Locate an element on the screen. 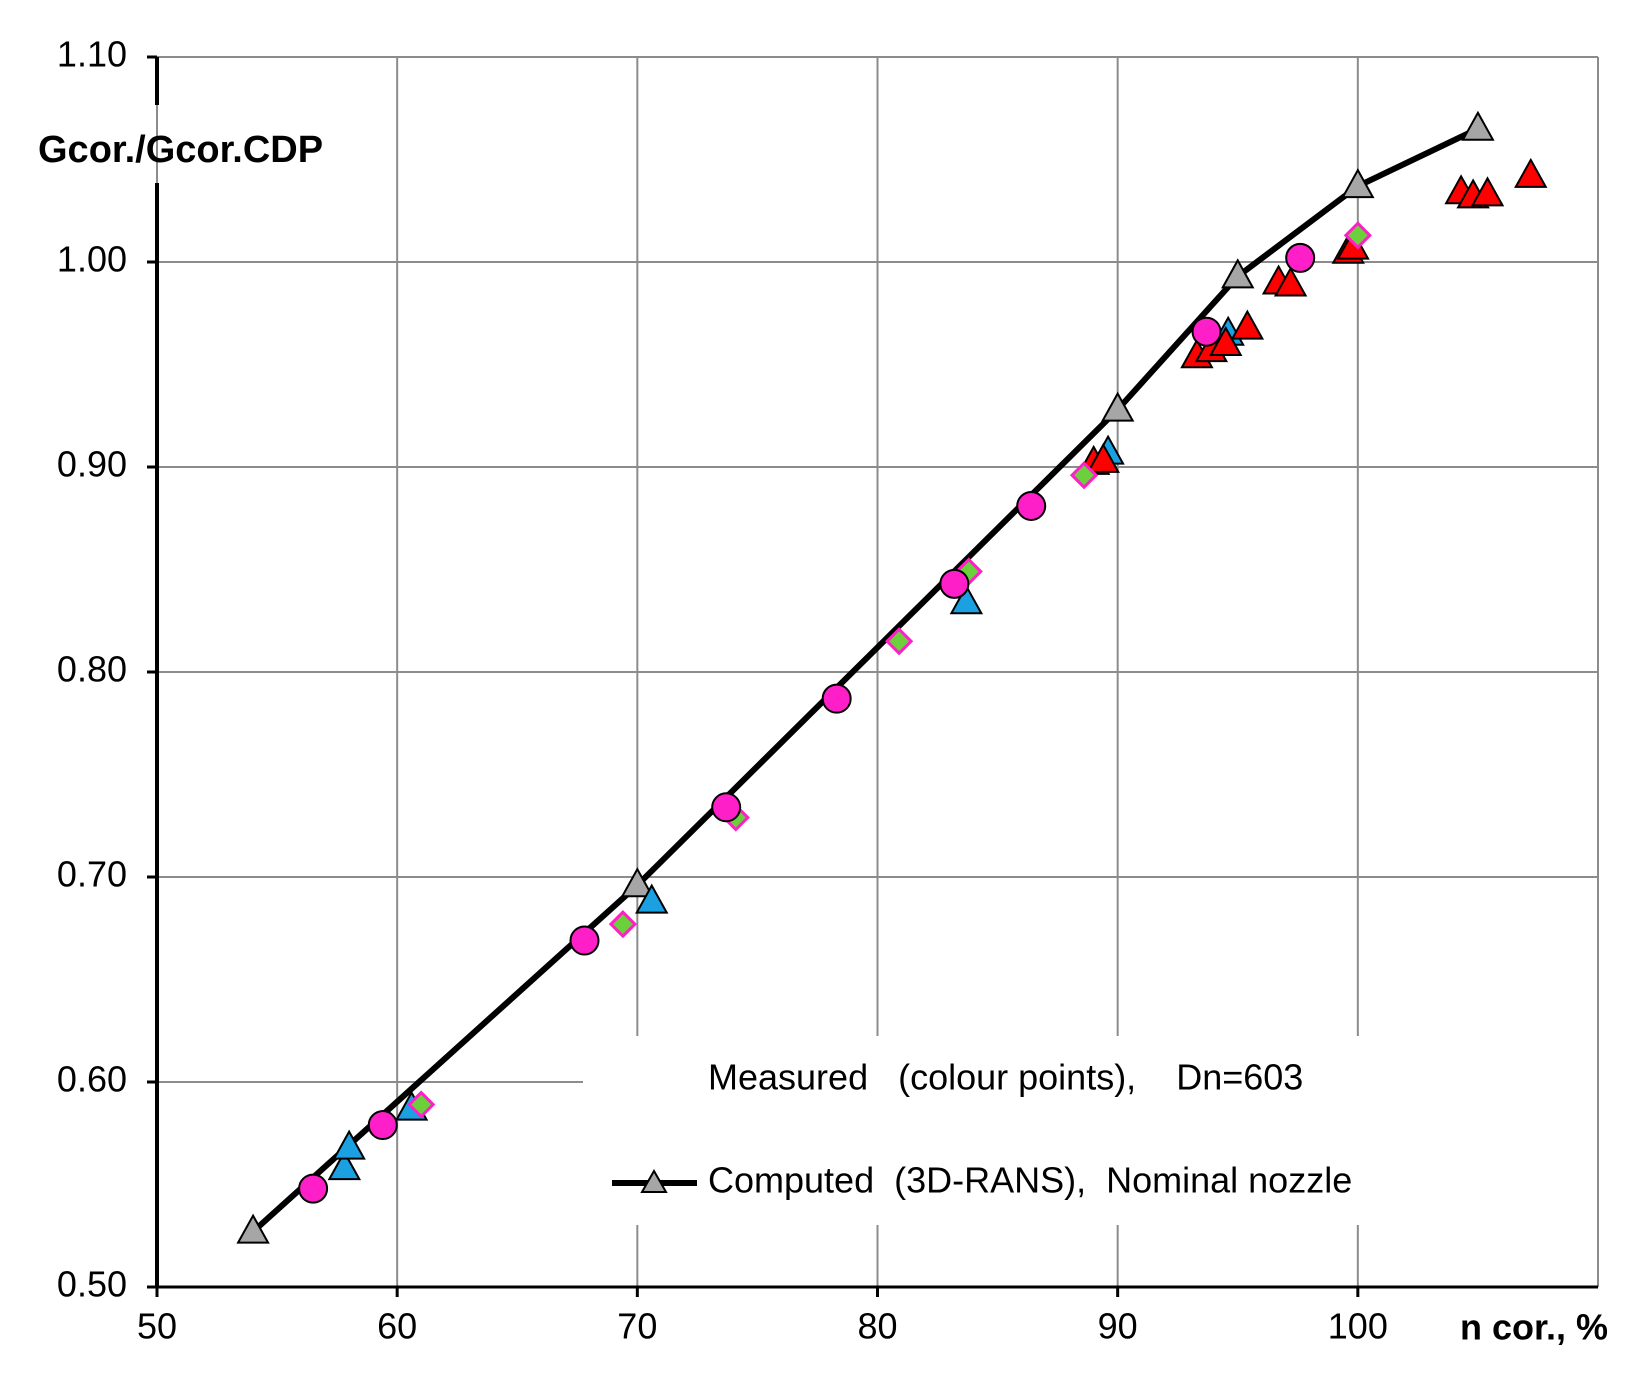 The width and height of the screenshot is (1633, 1400). x-axis-label: n cor., % is located at coordinates (1534, 1327).